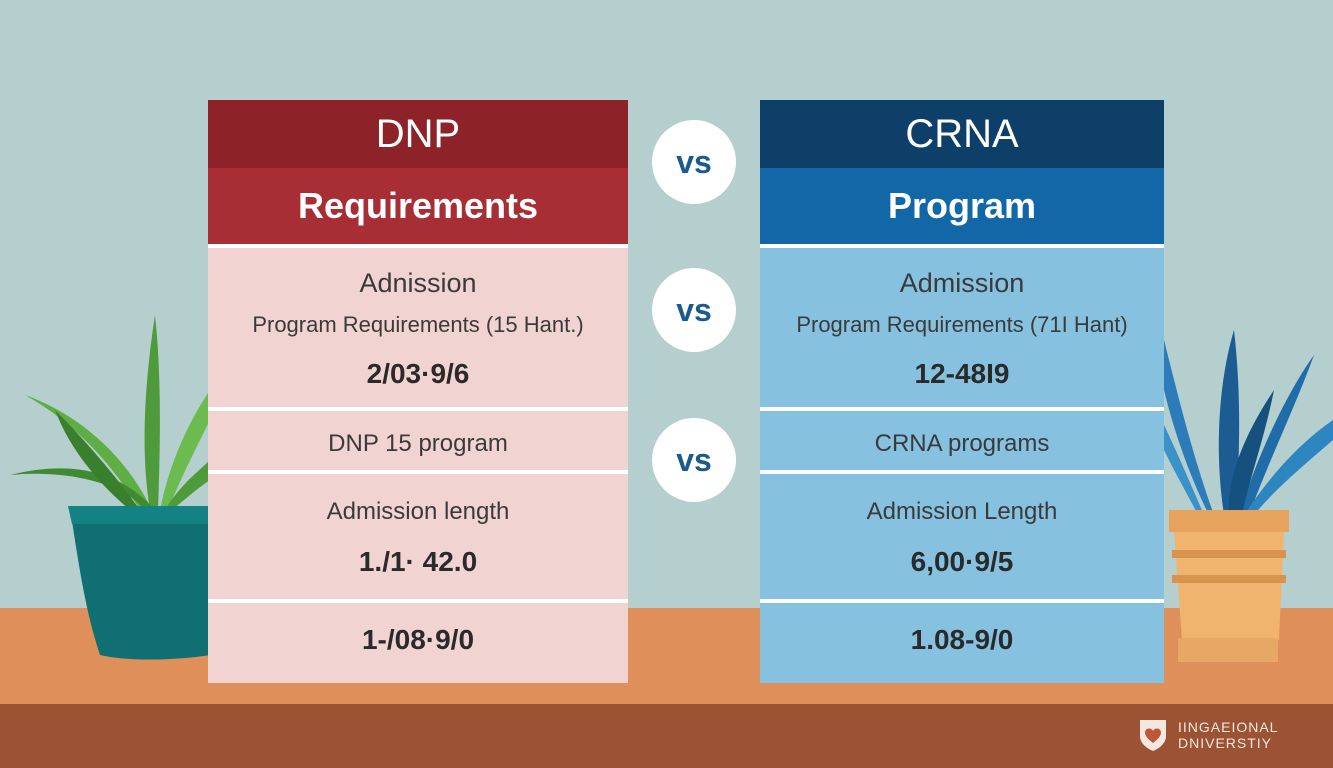 This screenshot has height=768, width=1333. What do you see at coordinates (418, 561) in the screenshot?
I see `dnp-value-2: 1./1· 42.0` at bounding box center [418, 561].